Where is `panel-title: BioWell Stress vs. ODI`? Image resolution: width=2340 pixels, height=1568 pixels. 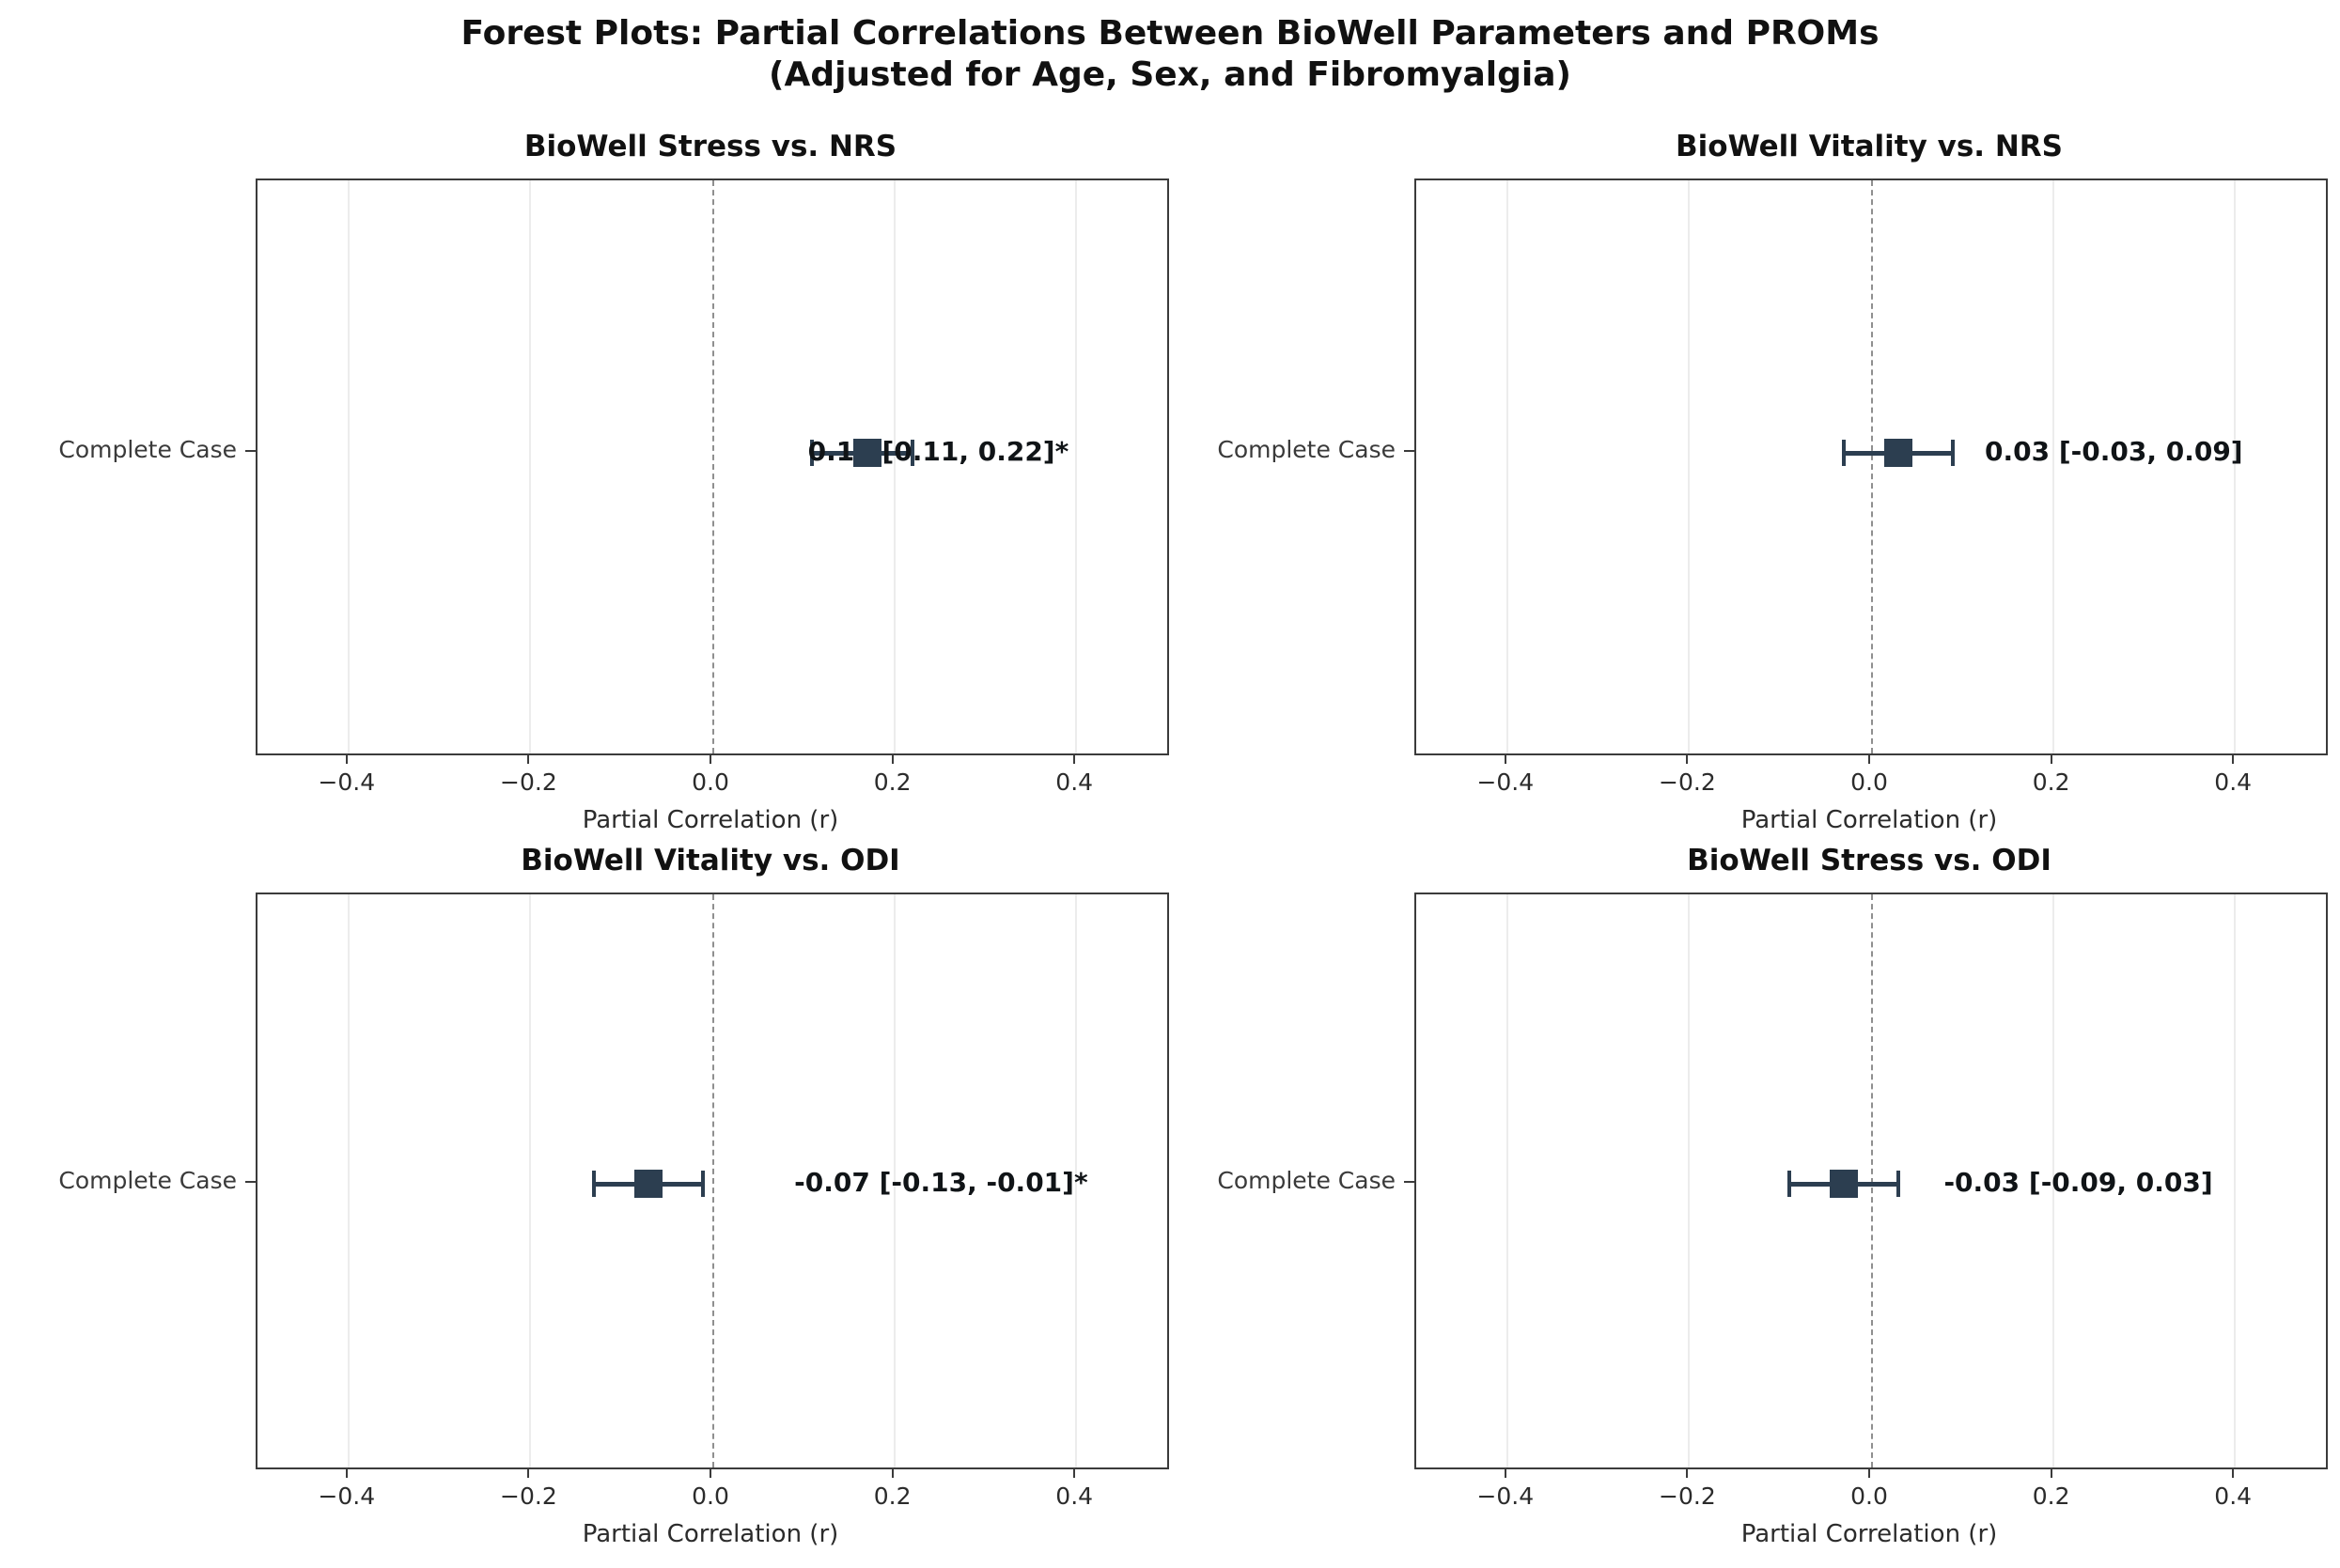 panel-title: BioWell Stress vs. ODI is located at coordinates (1869, 860).